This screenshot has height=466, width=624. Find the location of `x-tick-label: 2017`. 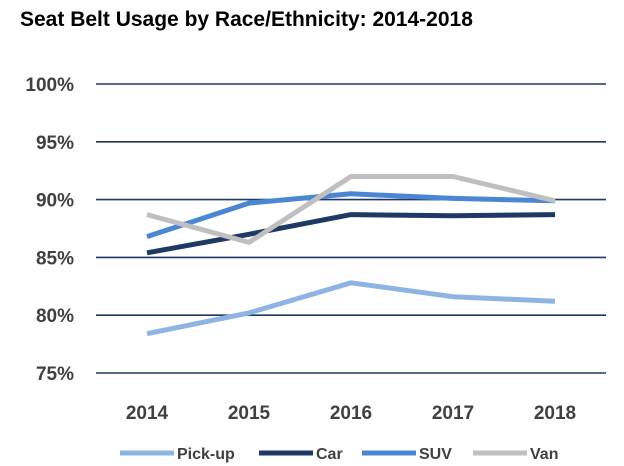

x-tick-label: 2017 is located at coordinates (453, 413).